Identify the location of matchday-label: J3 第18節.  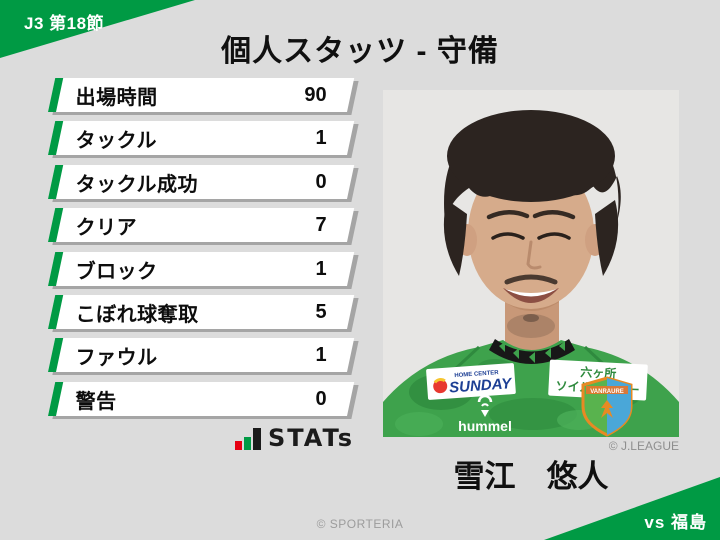
(64, 23).